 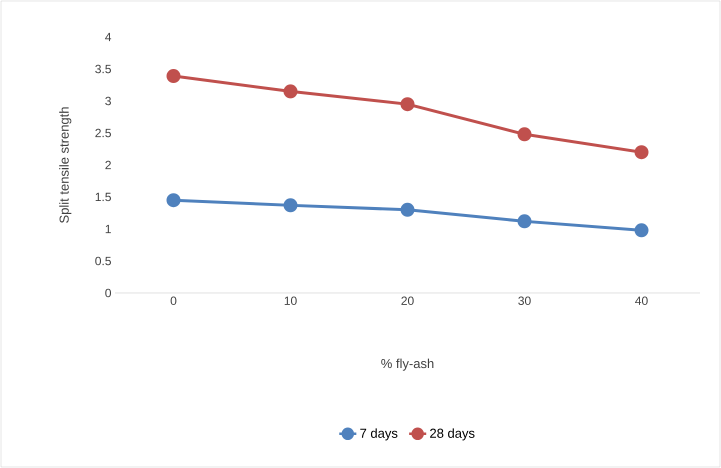 I want to click on y-tick-label: 0, so click(x=108, y=293).